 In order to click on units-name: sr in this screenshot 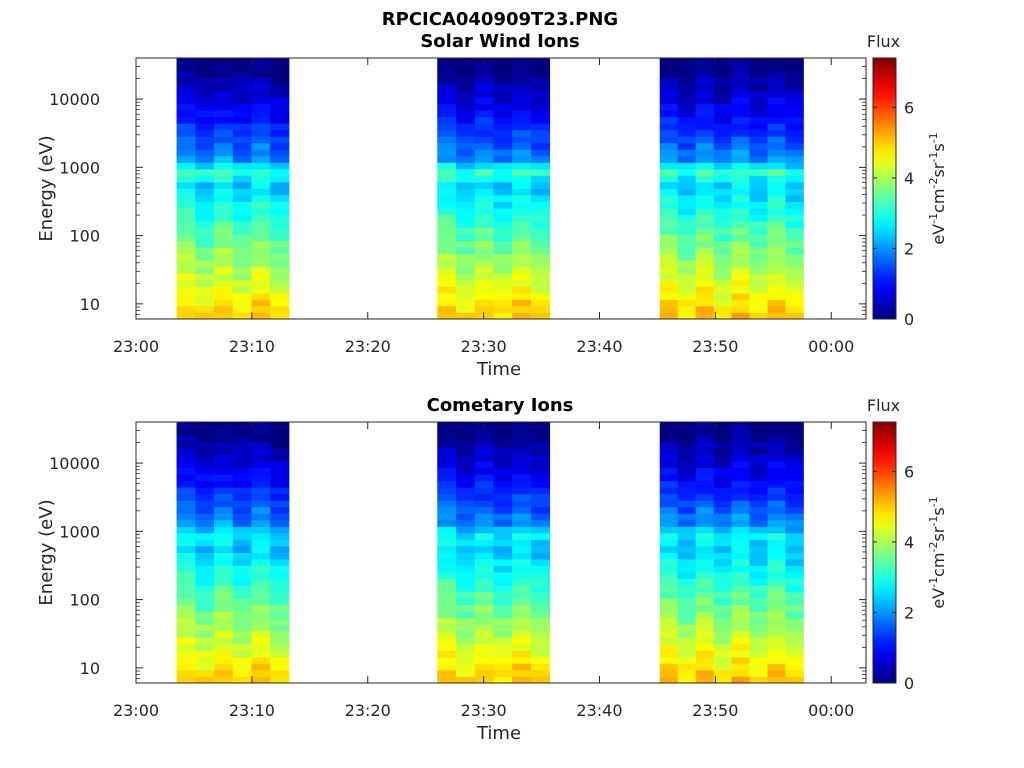, I will do `click(938, 533)`.